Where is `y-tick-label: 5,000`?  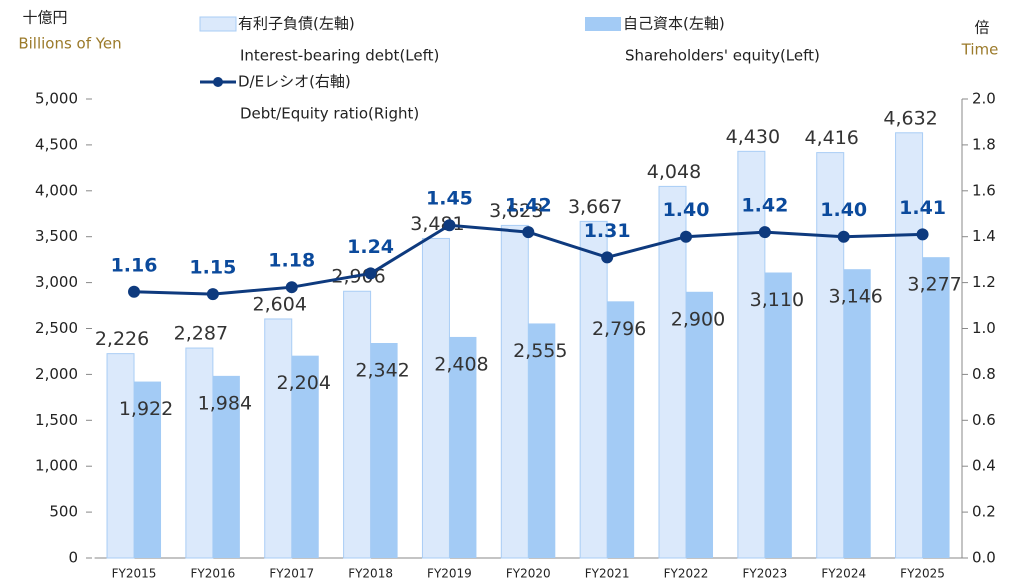
y-tick-label: 5,000 is located at coordinates (56, 99).